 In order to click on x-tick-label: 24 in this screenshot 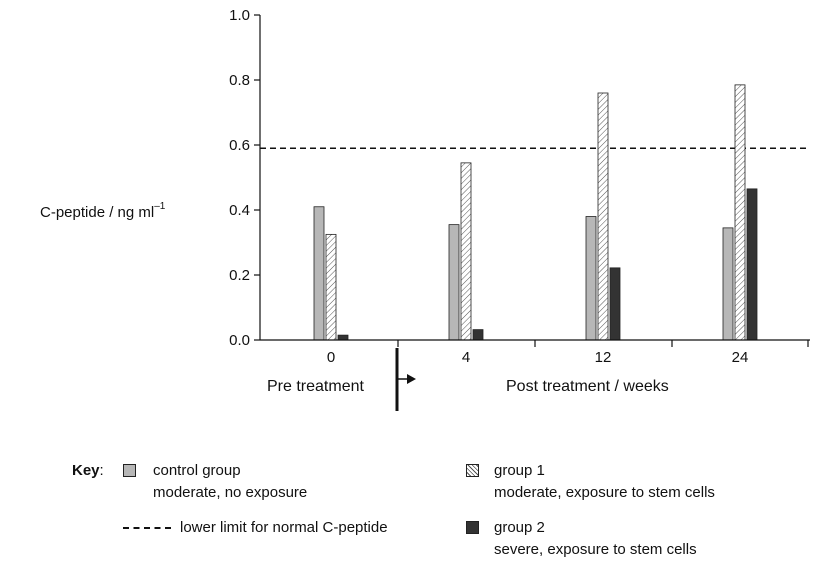, I will do `click(740, 357)`.